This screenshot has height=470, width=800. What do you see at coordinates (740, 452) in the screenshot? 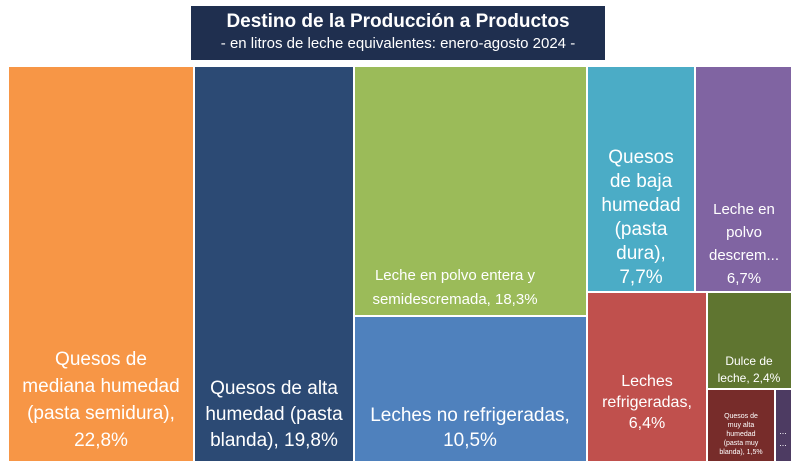
I see `treemap-label-line: blanda), 1,5%` at bounding box center [740, 452].